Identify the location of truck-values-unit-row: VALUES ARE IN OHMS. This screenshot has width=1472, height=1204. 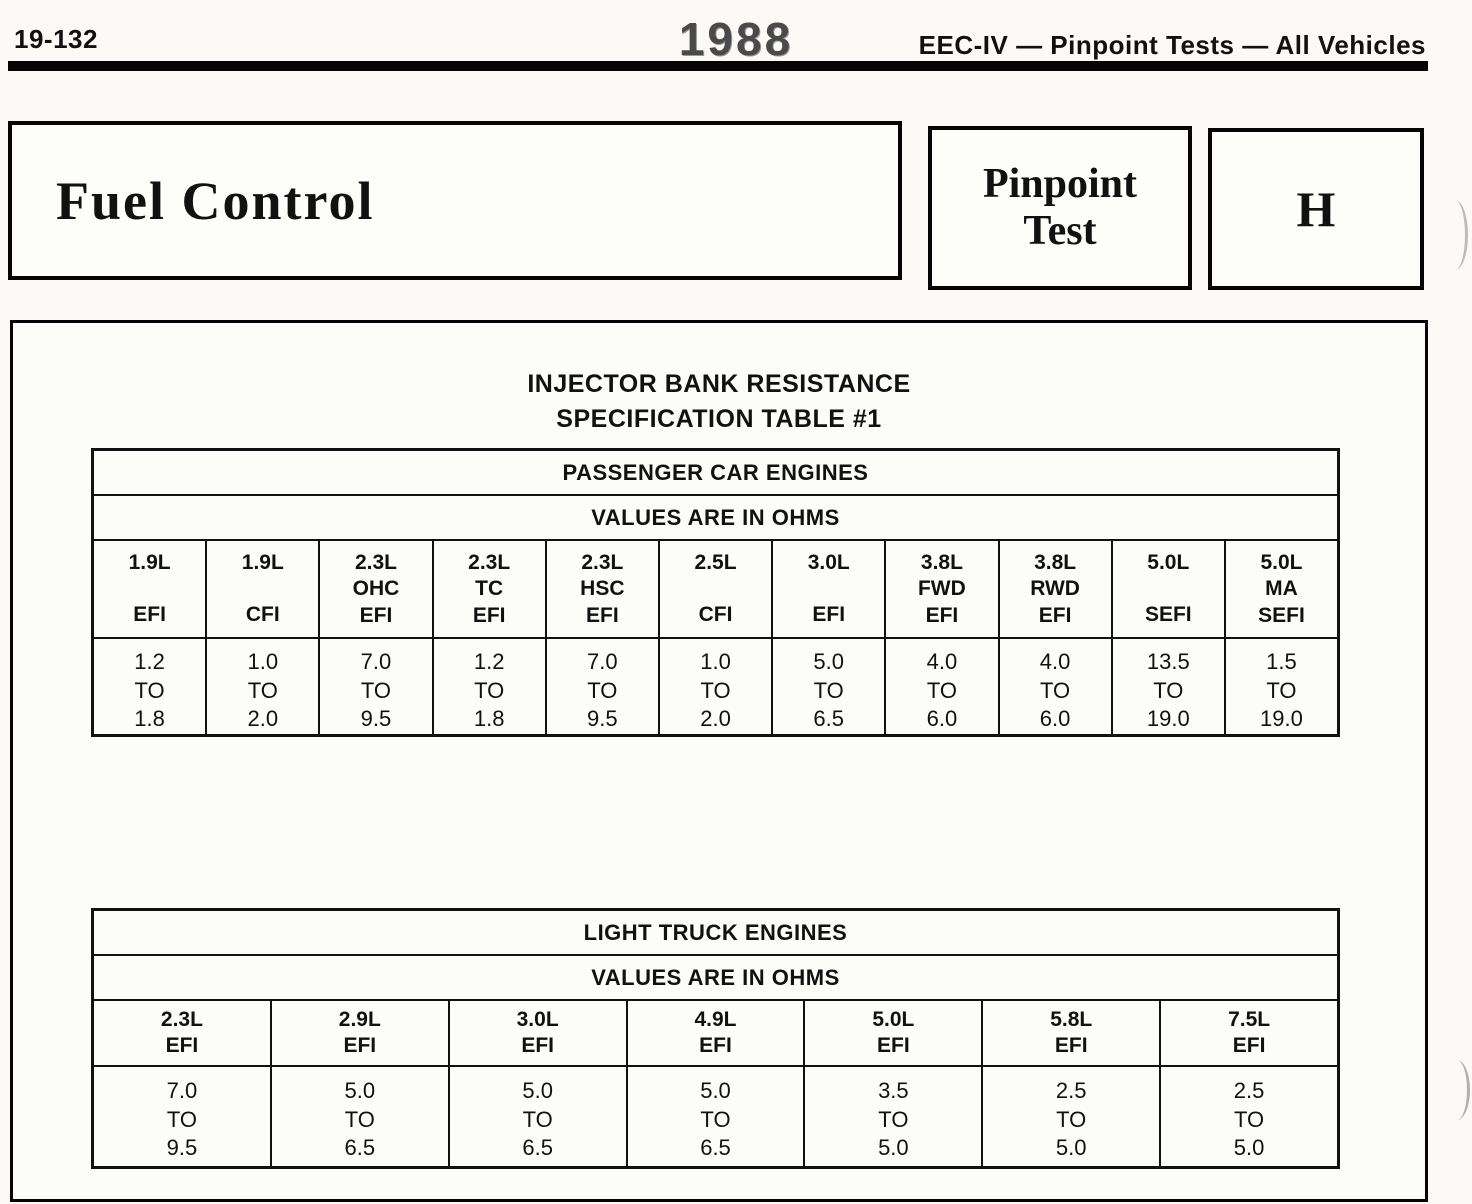
(715, 978).